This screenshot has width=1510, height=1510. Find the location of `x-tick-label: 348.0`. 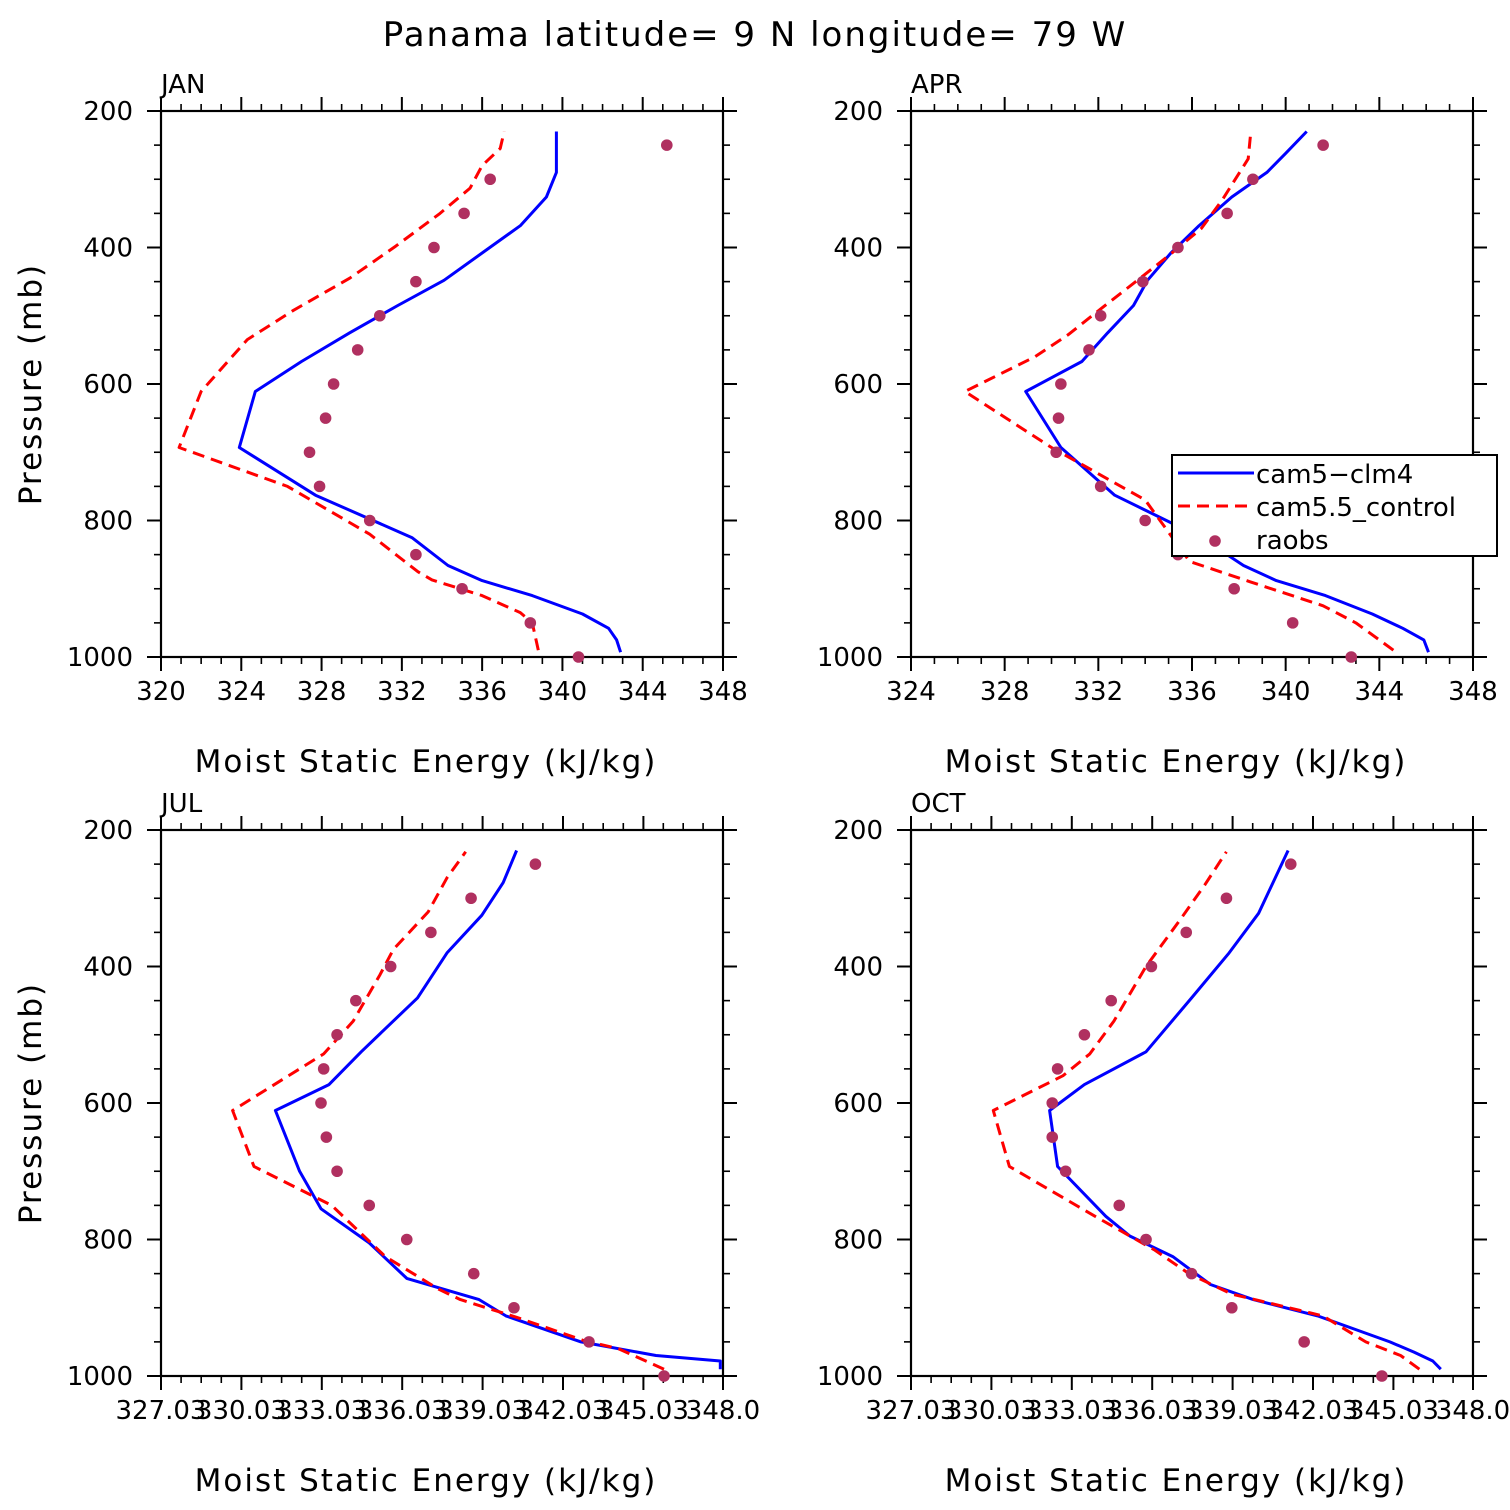

x-tick-label: 348.0 is located at coordinates (723, 1411).